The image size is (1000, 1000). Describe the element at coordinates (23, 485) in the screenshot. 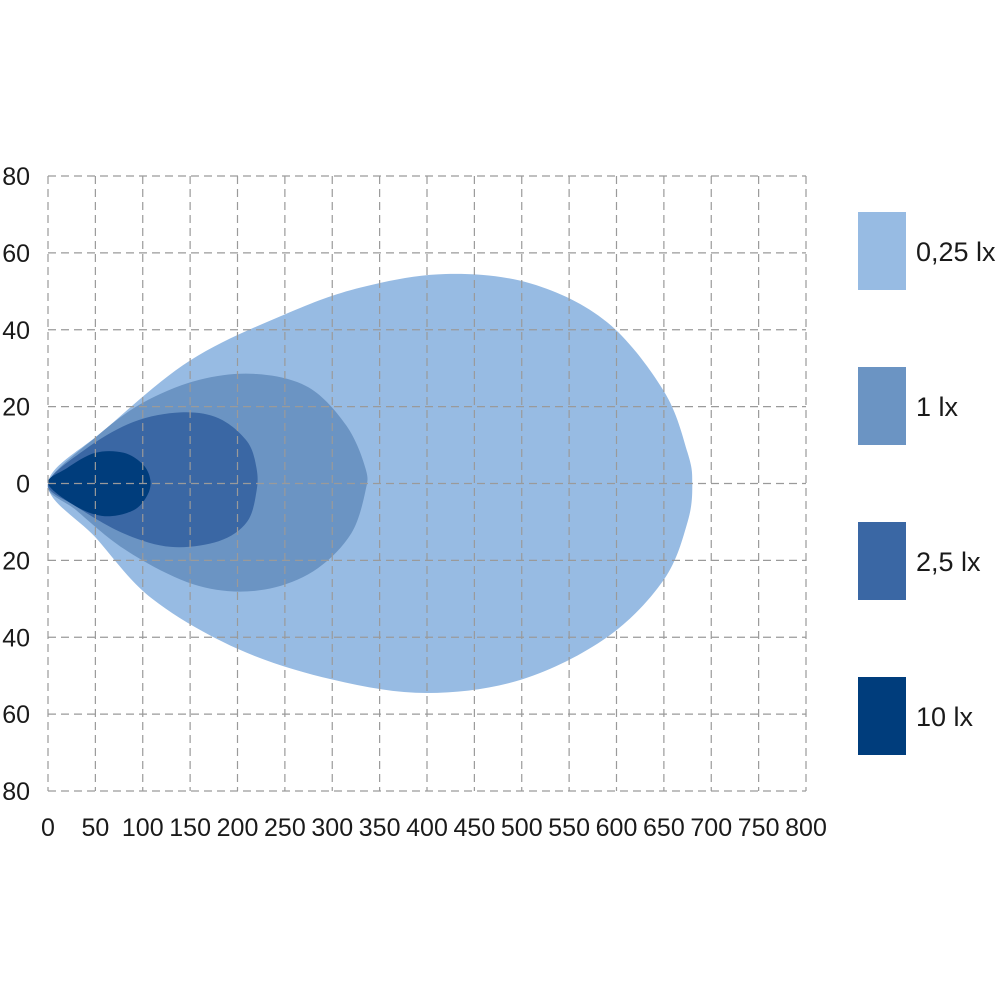

I see `y-tick-label: 0` at that location.